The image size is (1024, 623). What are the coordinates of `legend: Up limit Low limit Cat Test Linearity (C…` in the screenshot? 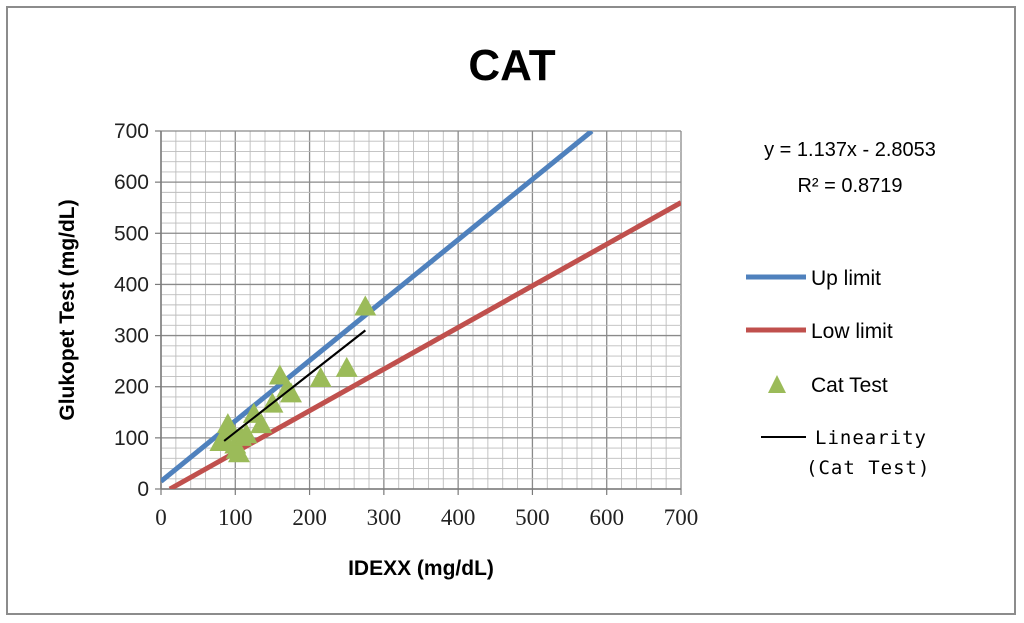 It's located at (838, 373).